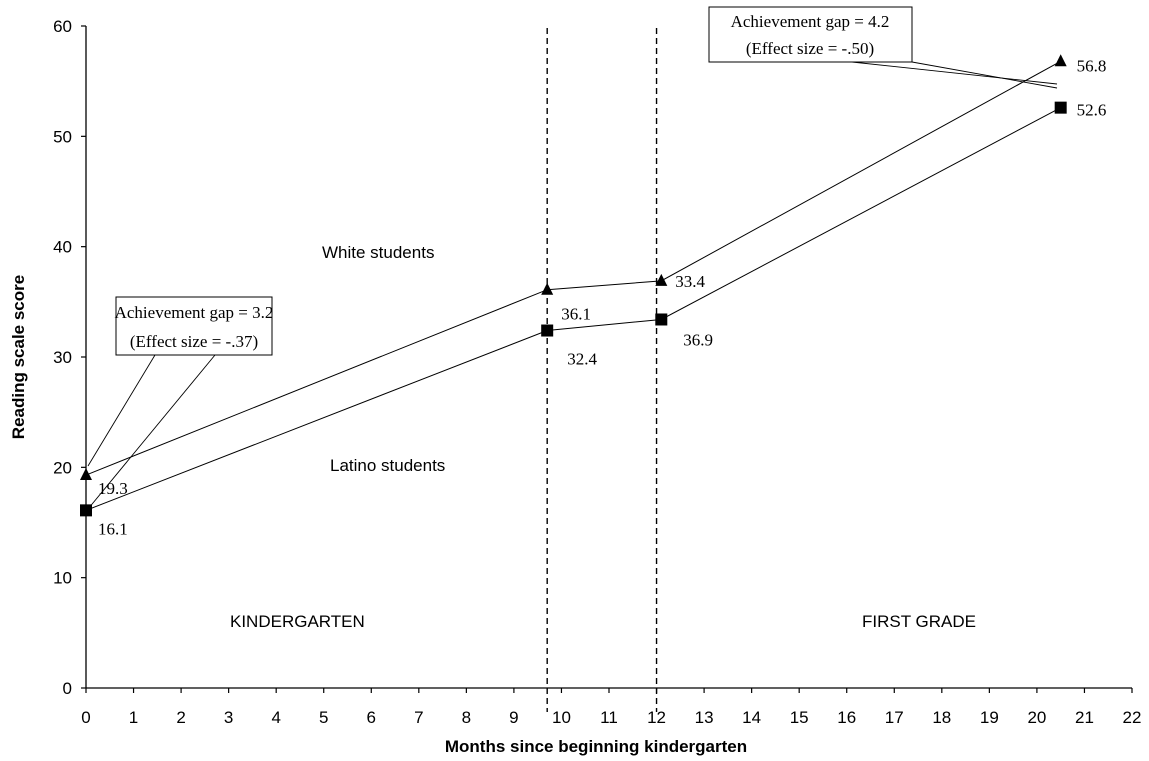 The image size is (1149, 761). Describe the element at coordinates (378, 252) in the screenshot. I see `white-students-label: White students` at that location.